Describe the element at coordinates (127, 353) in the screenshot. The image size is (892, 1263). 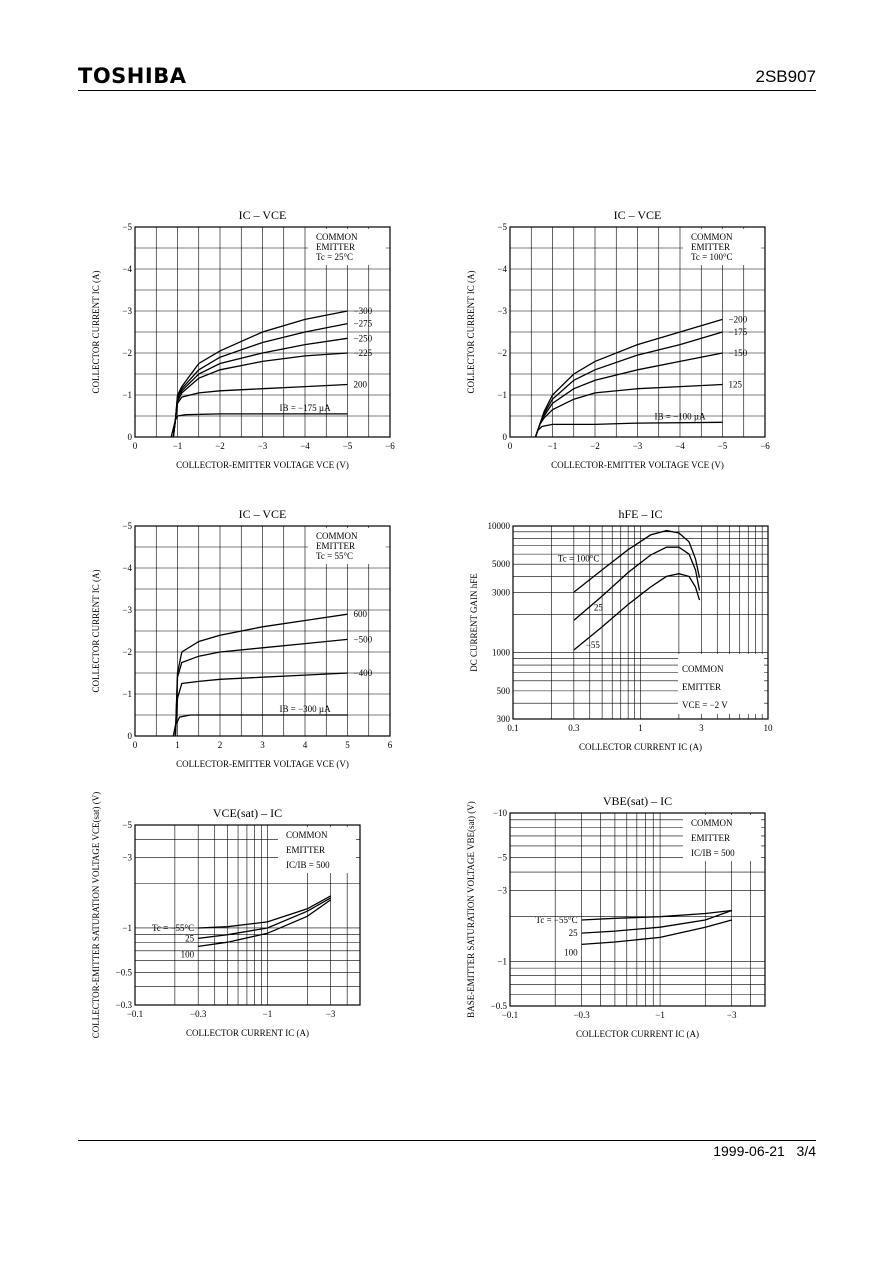
I see `y-tick-label: −2` at that location.